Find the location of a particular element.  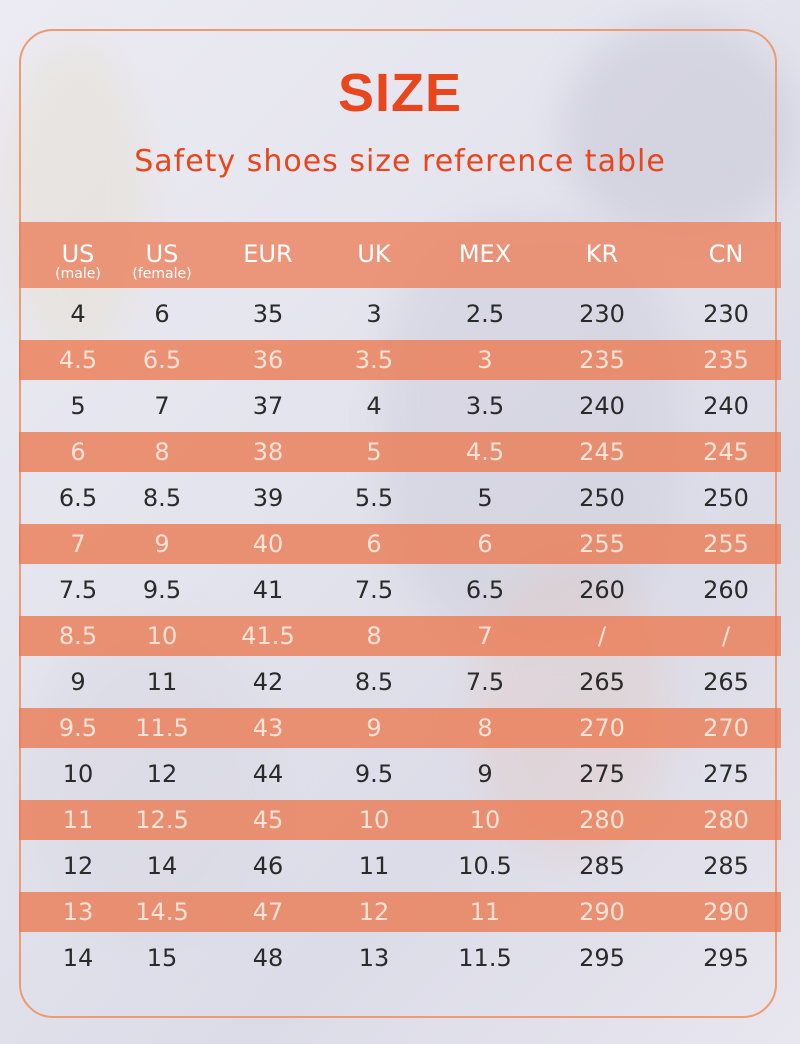

table-cell: 48 is located at coordinates (268, 958).